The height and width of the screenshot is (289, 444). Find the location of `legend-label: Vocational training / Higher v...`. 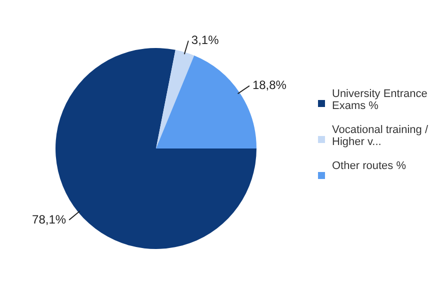

legend-label: Vocational training / Higher v... is located at coordinates (380, 136).